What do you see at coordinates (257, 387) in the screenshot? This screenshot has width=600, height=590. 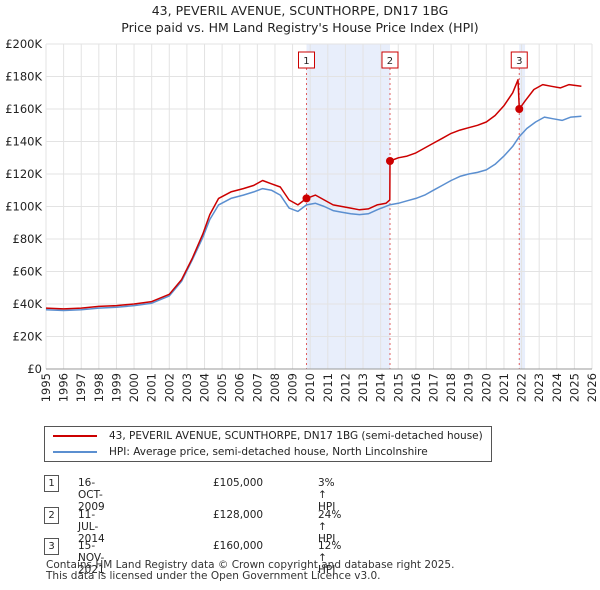 I see `x-tick-label: 2007` at bounding box center [257, 387].